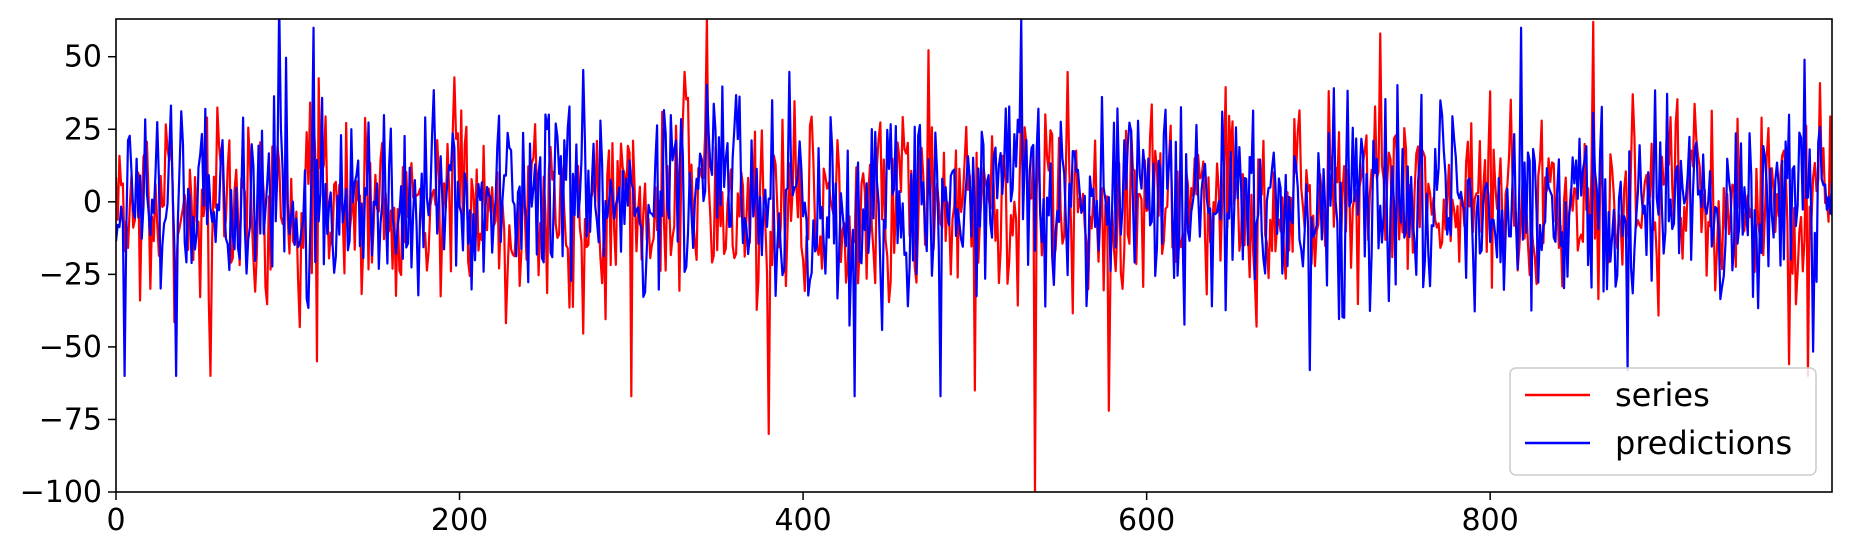 The width and height of the screenshot is (1850, 550). I want to click on x-tick-label: 0, so click(115, 520).